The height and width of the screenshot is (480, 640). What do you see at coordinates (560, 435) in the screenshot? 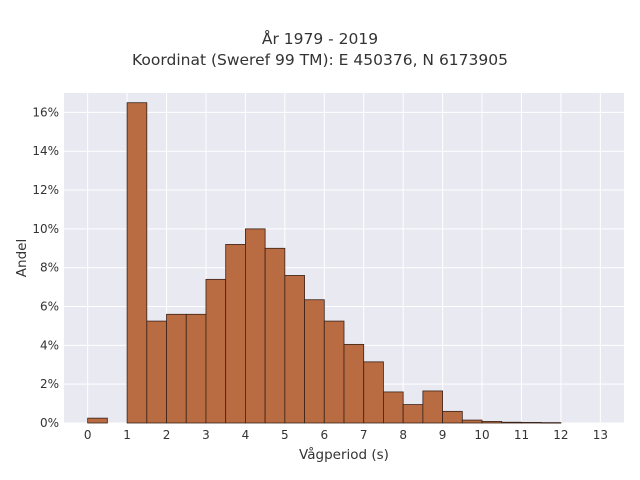
I see `x-tick-label: 12` at bounding box center [560, 435].